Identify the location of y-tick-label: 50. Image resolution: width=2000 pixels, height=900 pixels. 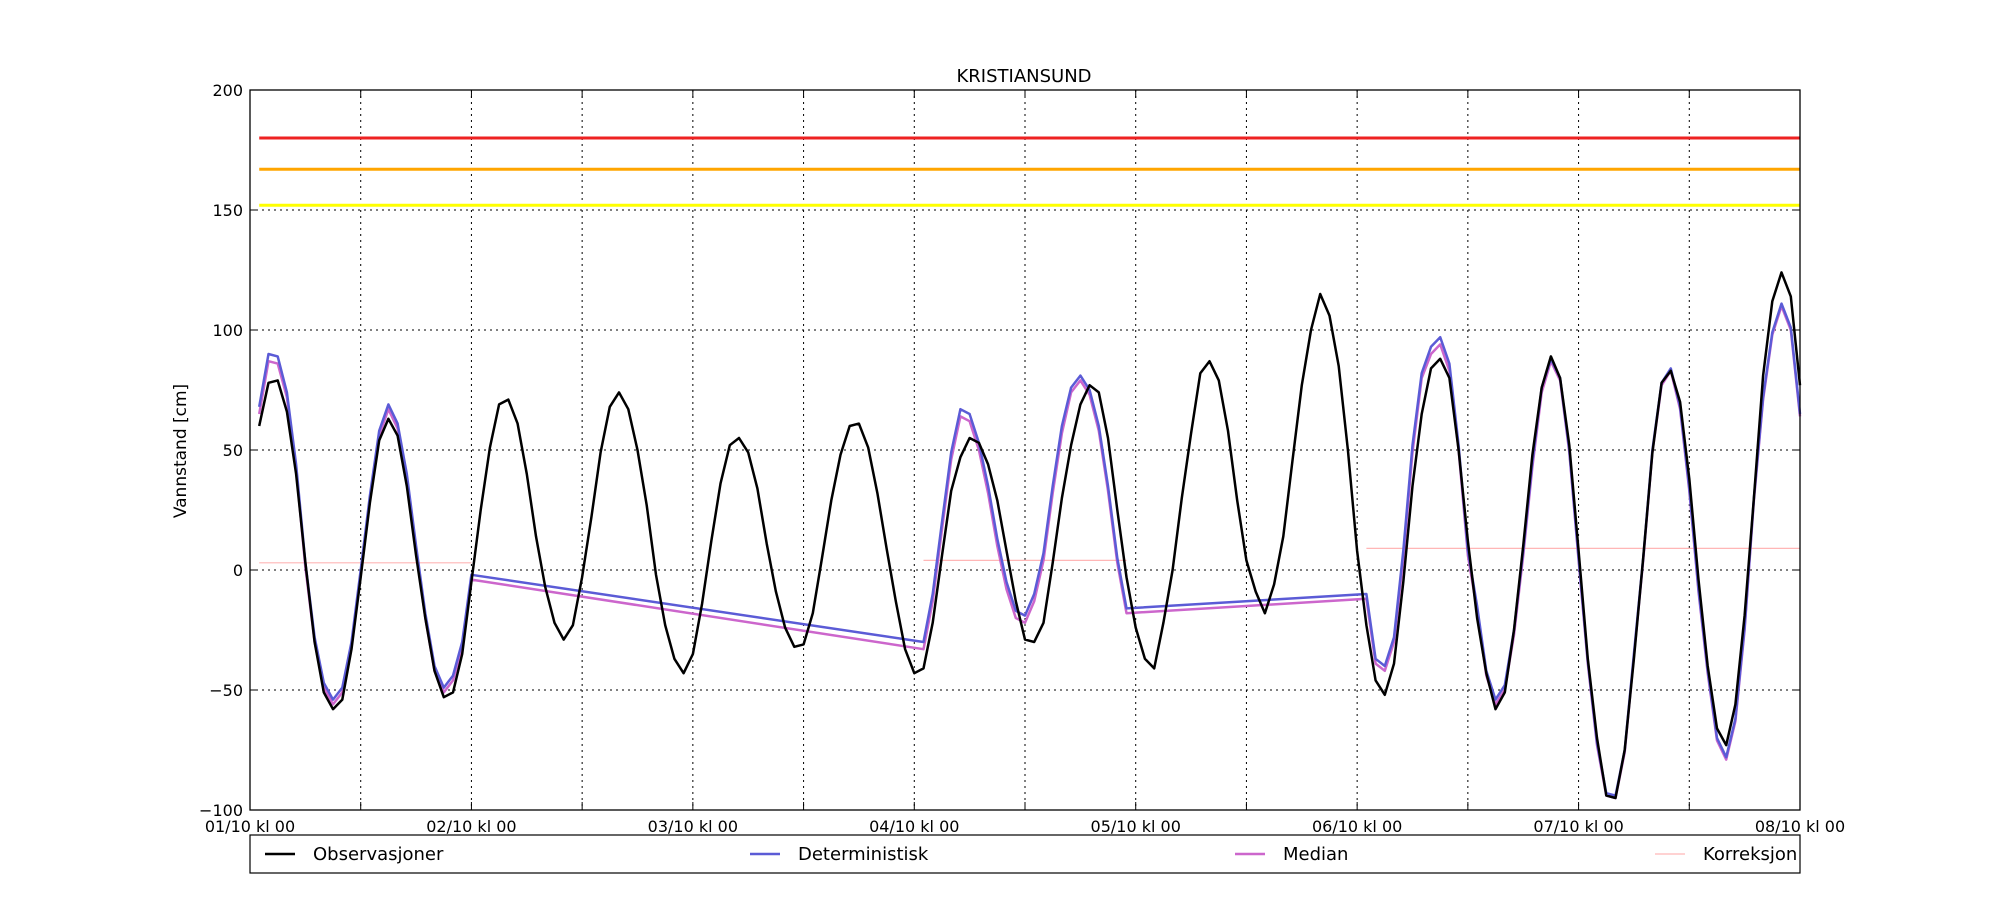
(233, 450).